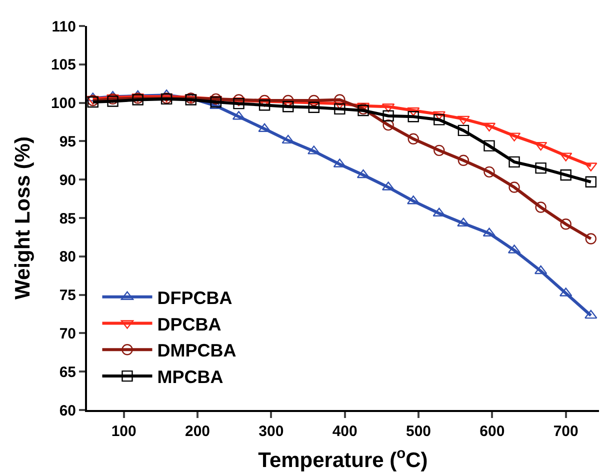 Image resolution: width=601 pixels, height=472 pixels. What do you see at coordinates (197, 431) in the screenshot?
I see `x-tick-label: 200` at bounding box center [197, 431].